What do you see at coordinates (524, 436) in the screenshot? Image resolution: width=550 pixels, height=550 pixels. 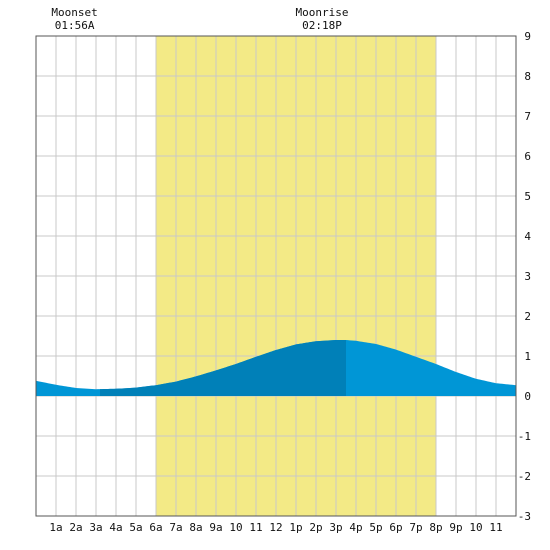 I see `y-tick-label: -1` at bounding box center [524, 436].